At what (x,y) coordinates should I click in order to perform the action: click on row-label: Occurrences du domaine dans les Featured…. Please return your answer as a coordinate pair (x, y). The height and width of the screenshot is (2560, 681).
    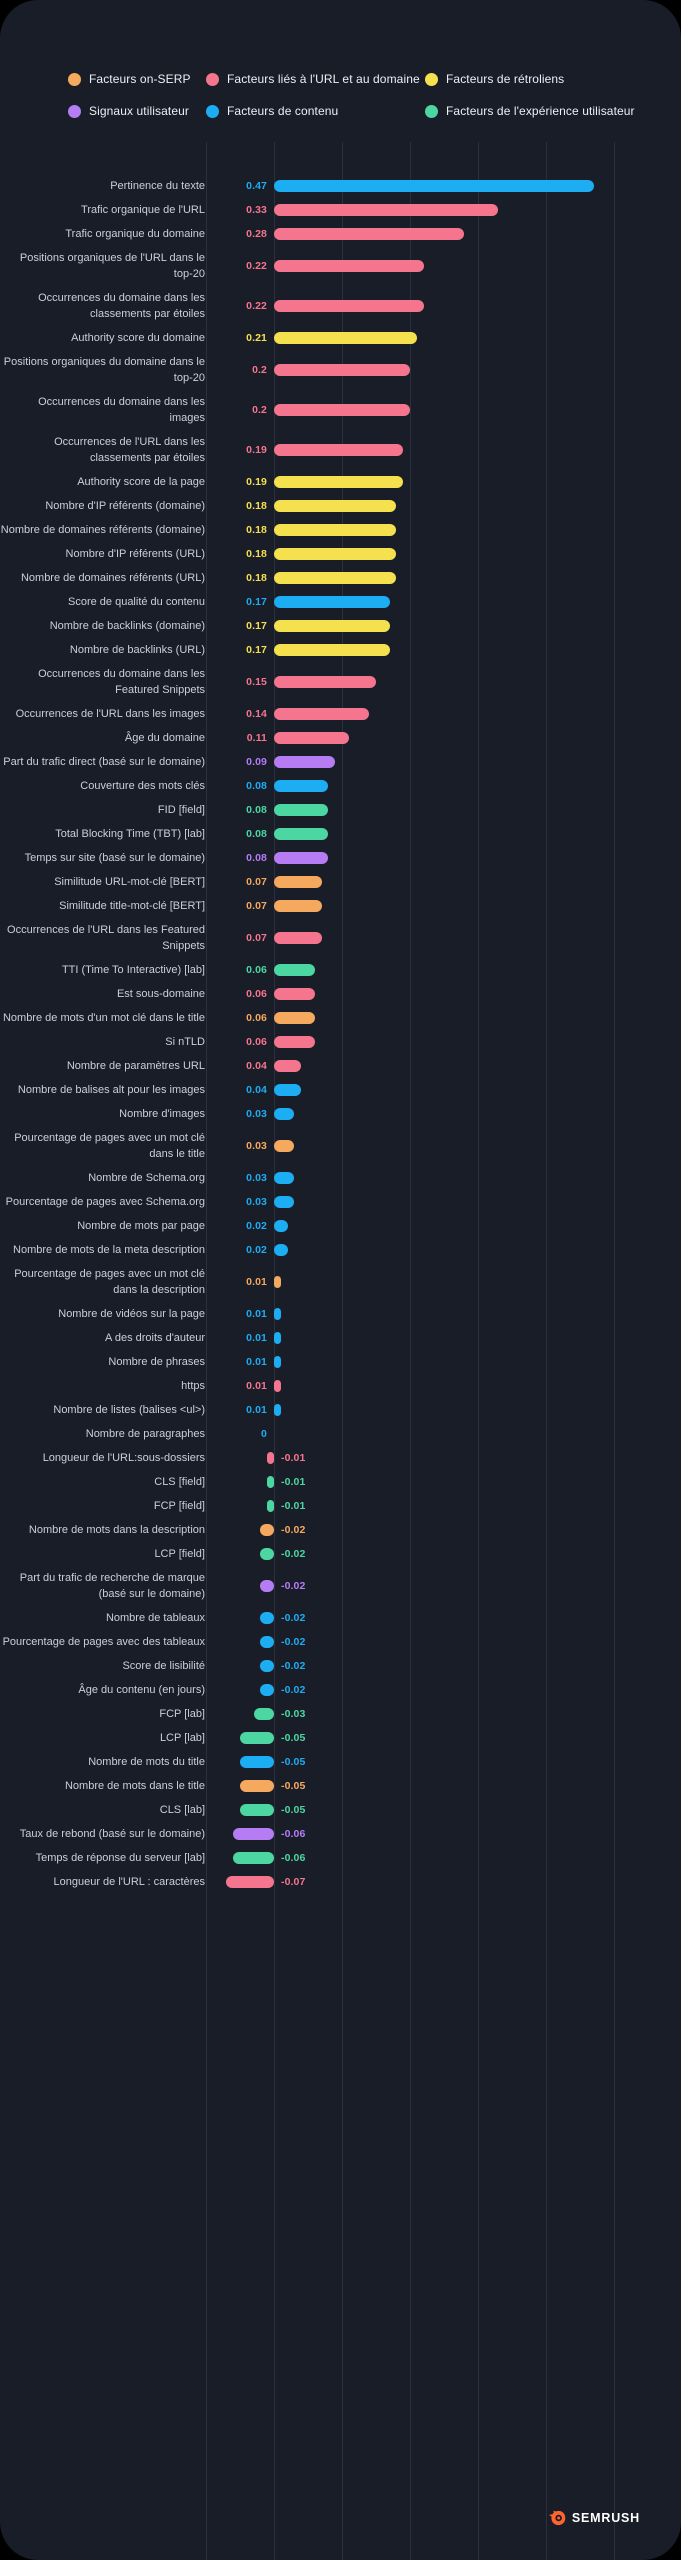
    Looking at the image, I should click on (121, 682).